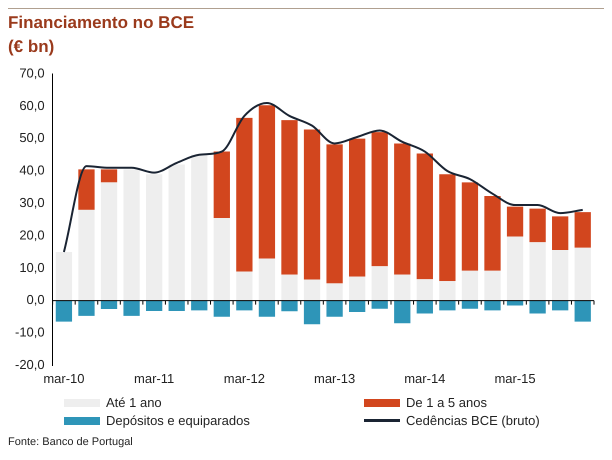 The width and height of the screenshot is (612, 460). What do you see at coordinates (178, 420) in the screenshot?
I see `legend-label: Depósitos e equiparados` at bounding box center [178, 420].